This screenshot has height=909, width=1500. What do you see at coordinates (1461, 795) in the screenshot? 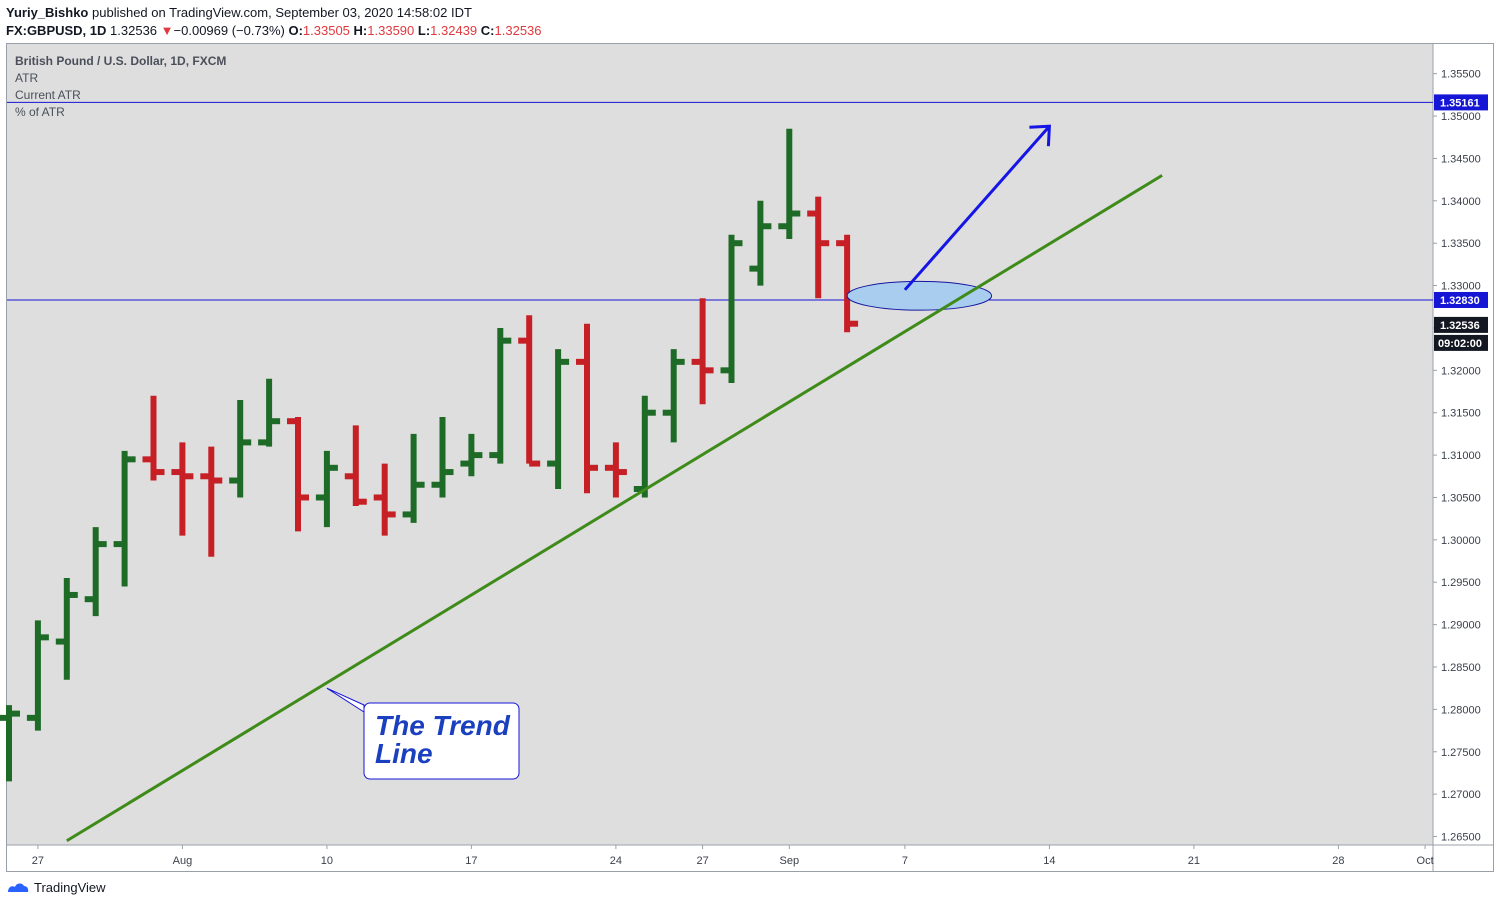
I see `y-tick-label: 1.27000` at bounding box center [1461, 795].